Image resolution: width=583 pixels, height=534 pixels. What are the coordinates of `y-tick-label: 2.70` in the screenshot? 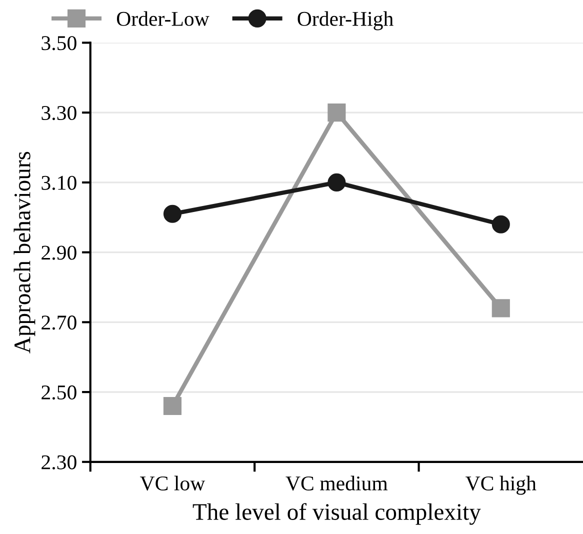 It's located at (59, 323).